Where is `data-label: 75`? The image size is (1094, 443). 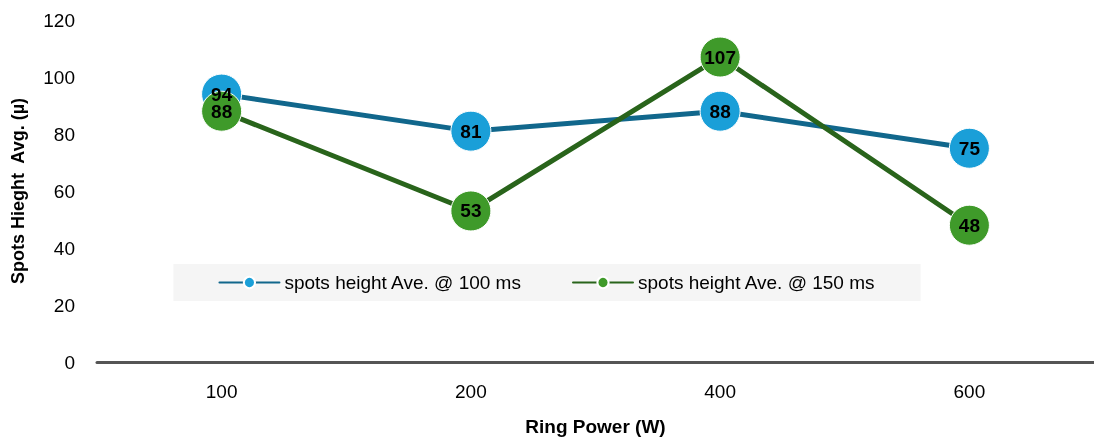 data-label: 75 is located at coordinates (969, 148).